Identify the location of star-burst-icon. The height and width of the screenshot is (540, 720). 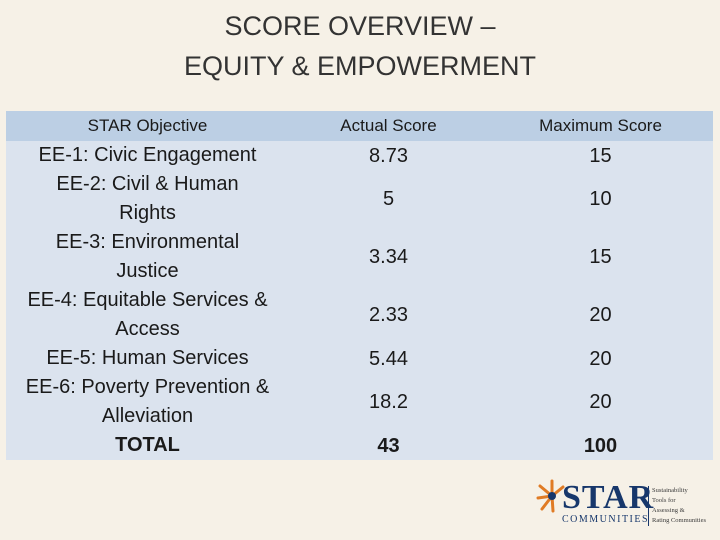
(550, 496).